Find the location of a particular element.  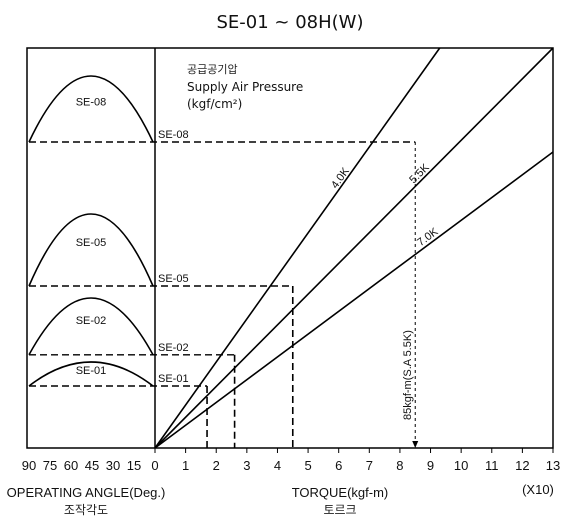

model-arc-label: SE-02 is located at coordinates (91, 321).